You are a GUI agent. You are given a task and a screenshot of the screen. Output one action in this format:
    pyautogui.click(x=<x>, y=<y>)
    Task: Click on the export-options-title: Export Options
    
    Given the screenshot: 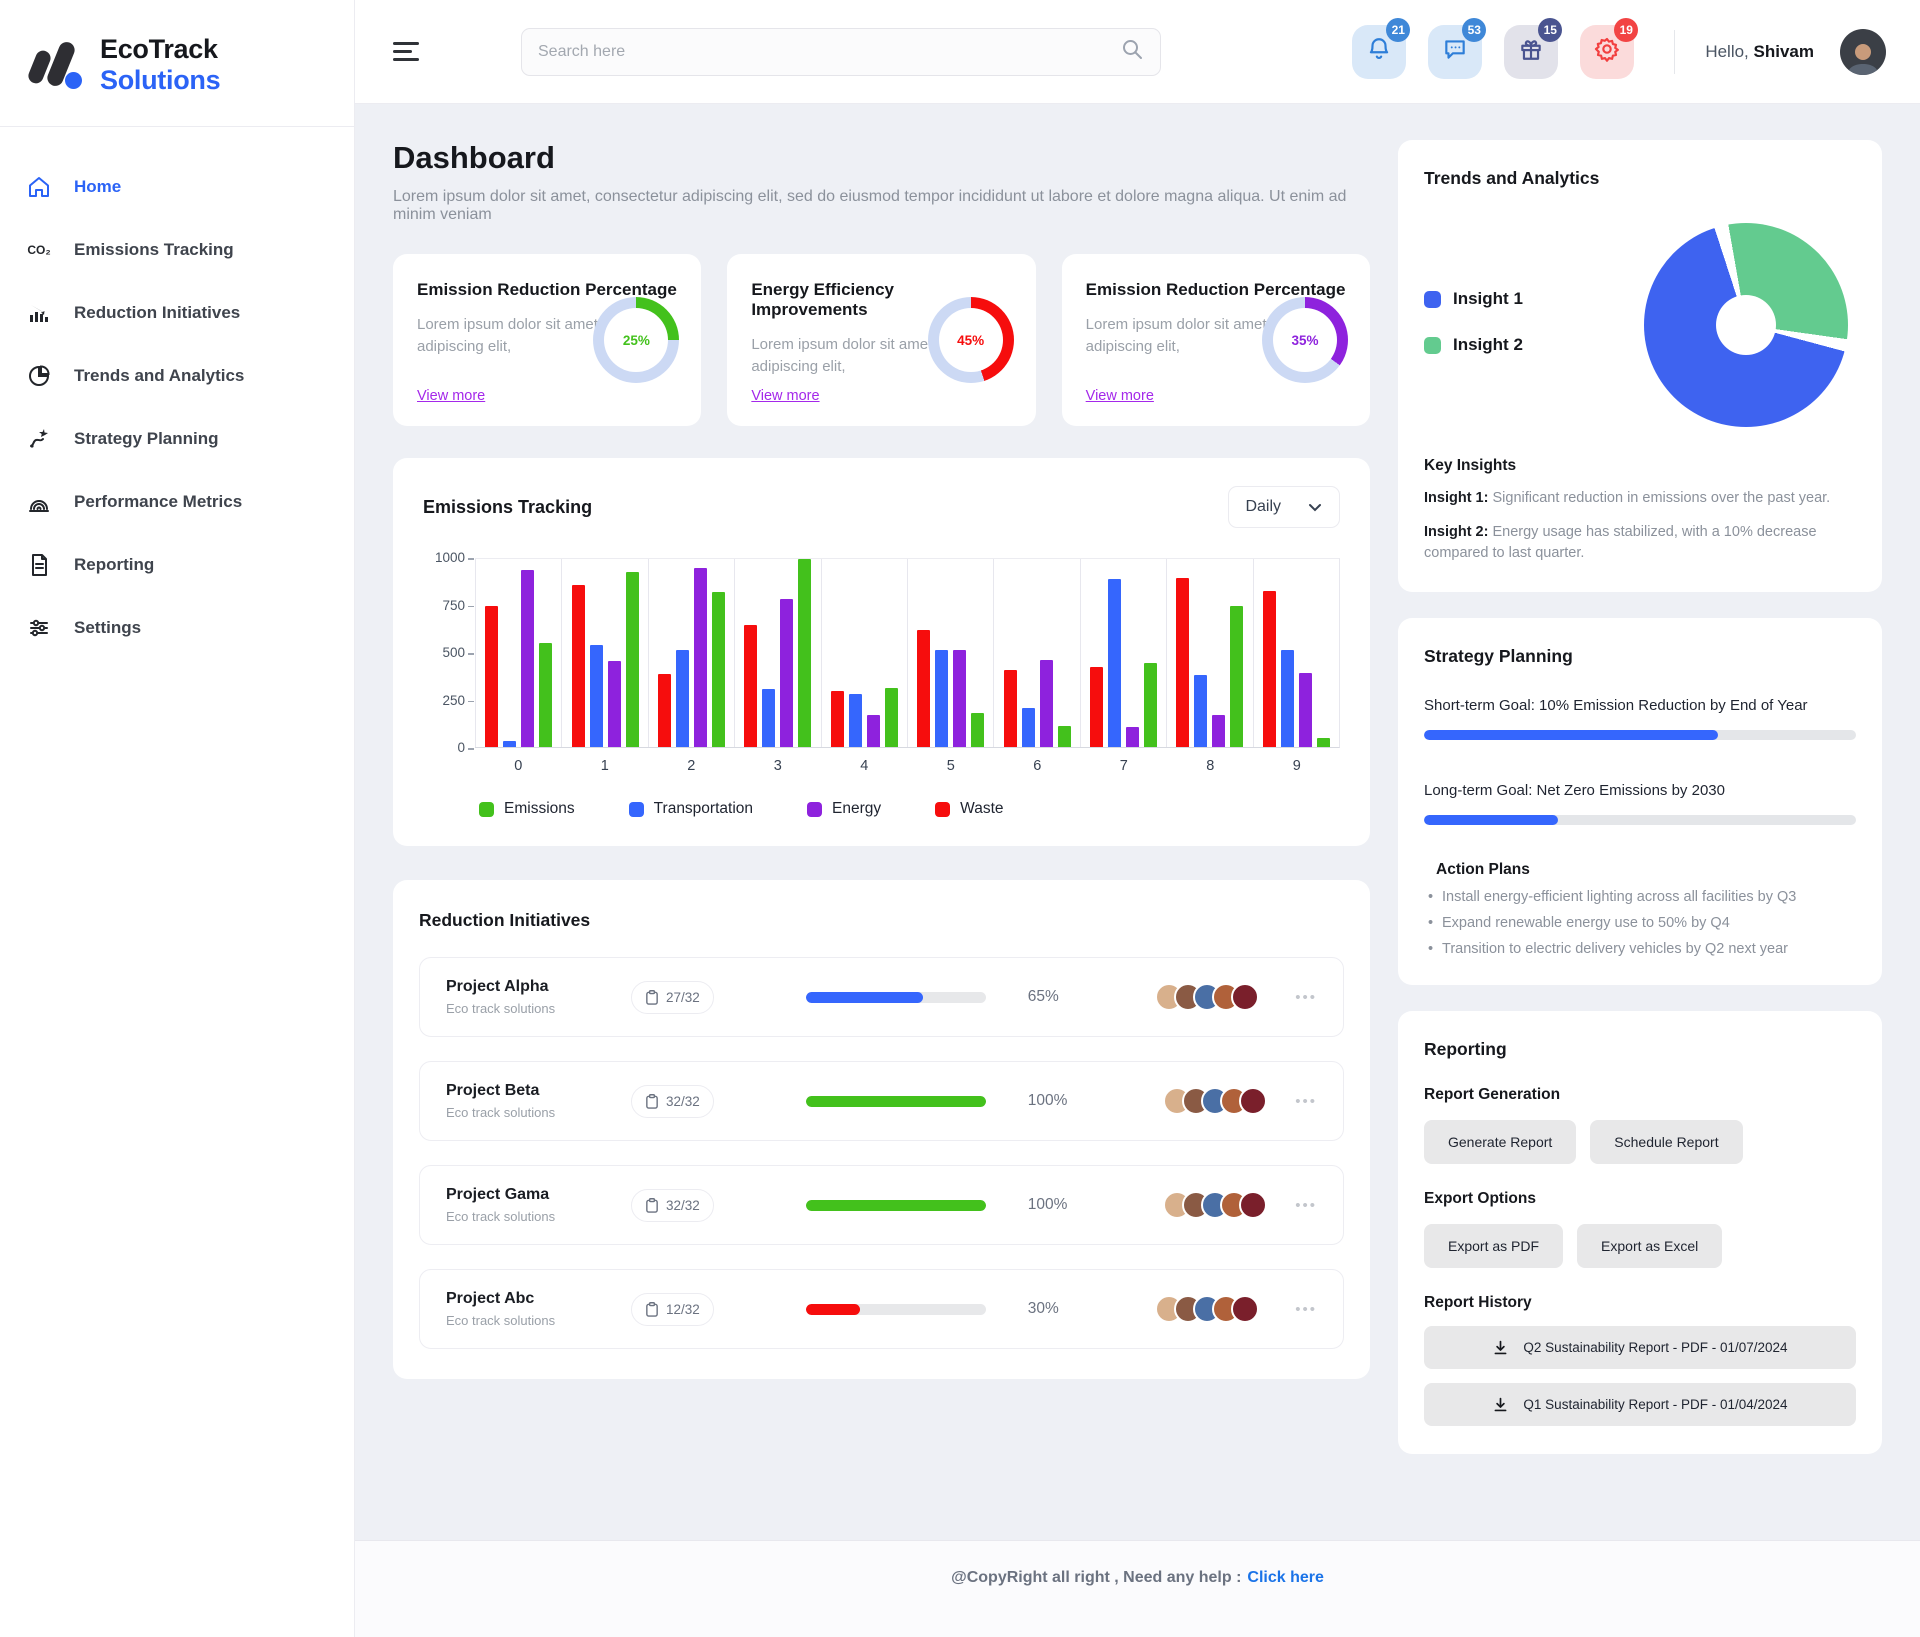 What is the action you would take?
    pyautogui.click(x=1480, y=1199)
    